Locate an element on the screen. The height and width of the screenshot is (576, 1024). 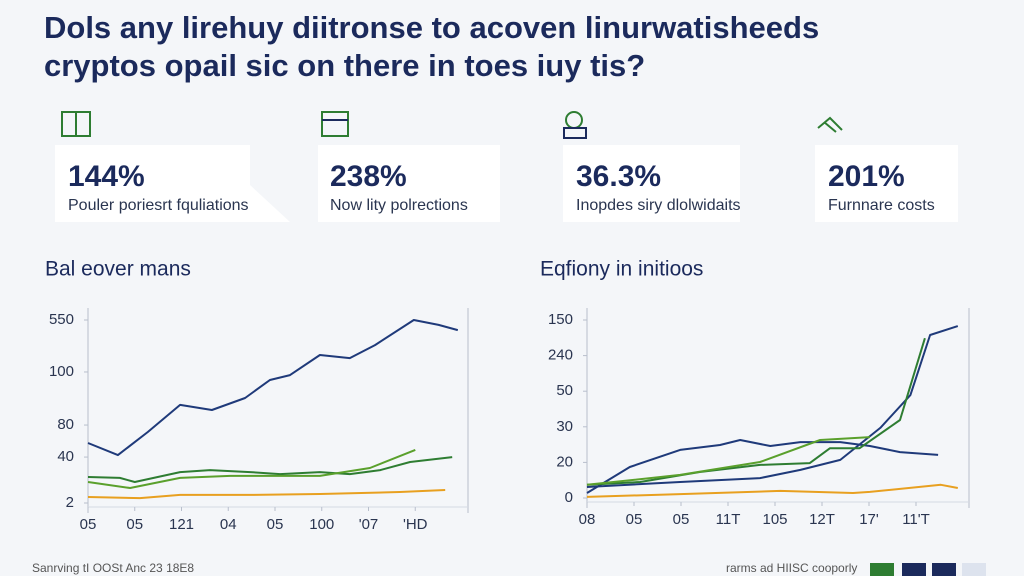
y-tick-label: 80 is located at coordinates (65, 424).